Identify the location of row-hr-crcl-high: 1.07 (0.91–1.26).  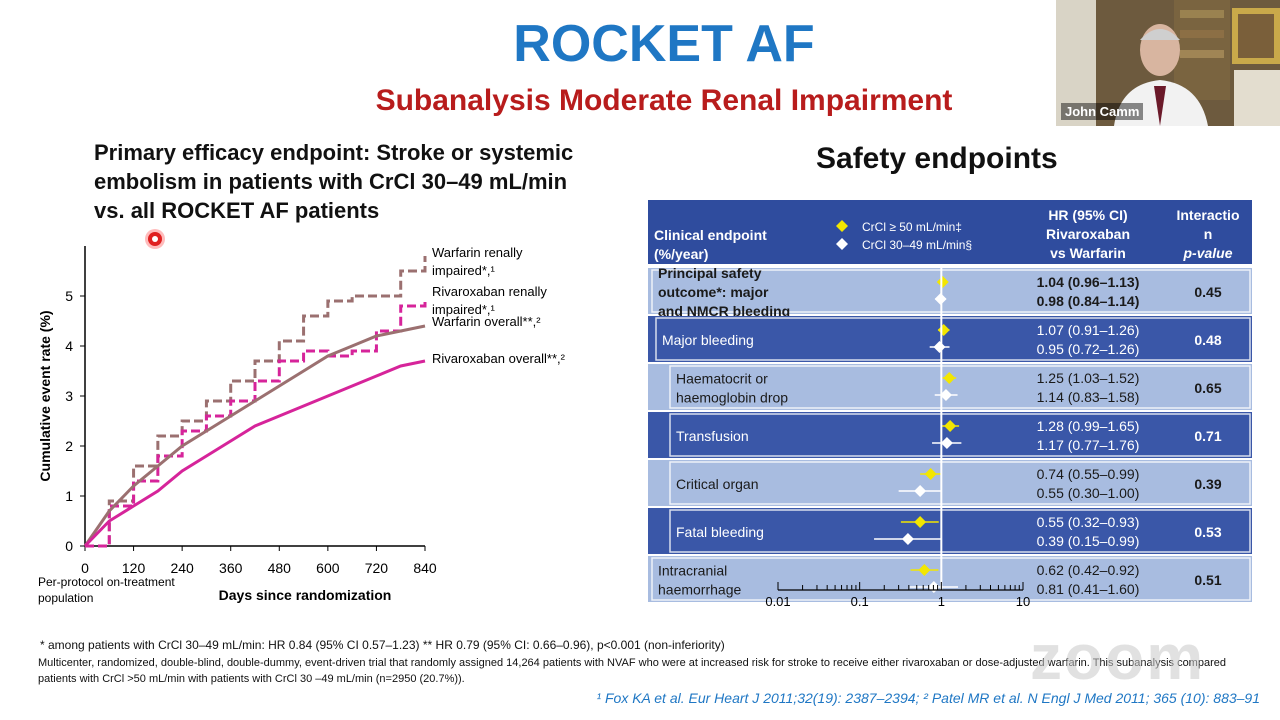
(1088, 330).